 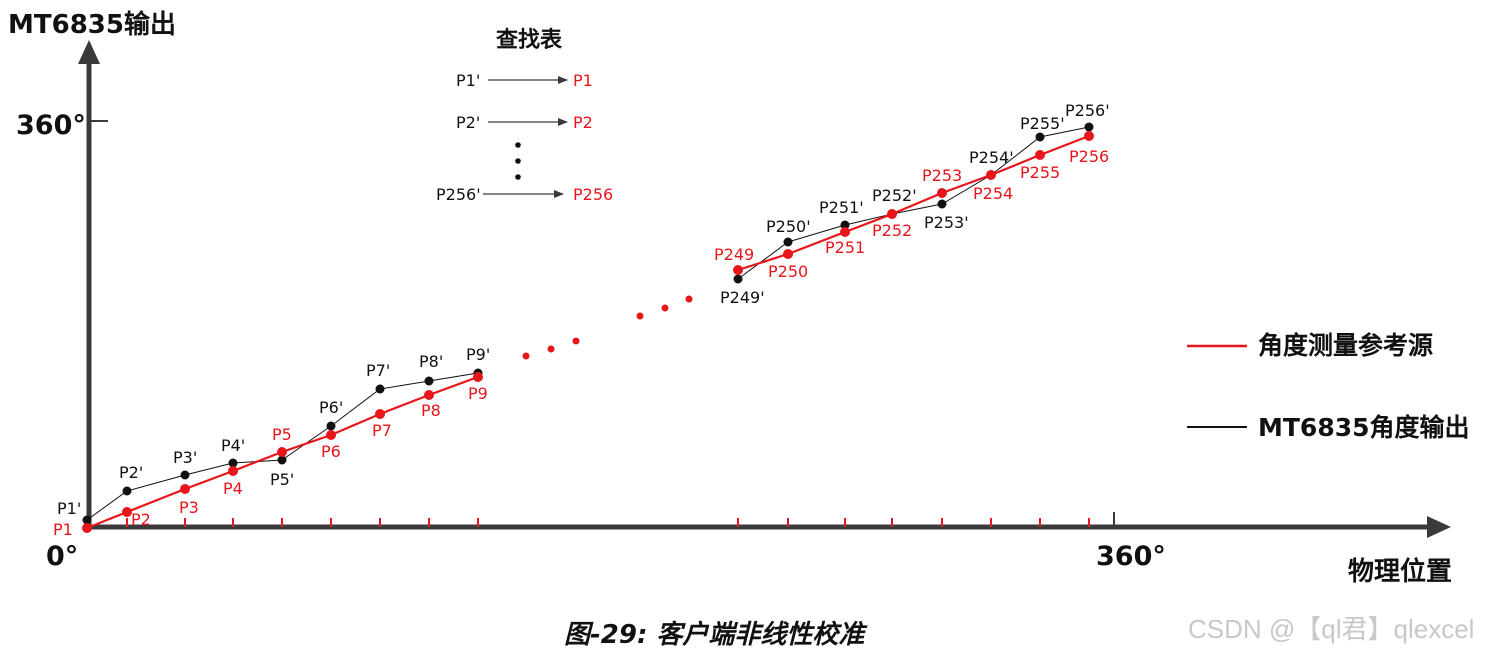 I want to click on lookup-from-2: P2', so click(x=468, y=122).